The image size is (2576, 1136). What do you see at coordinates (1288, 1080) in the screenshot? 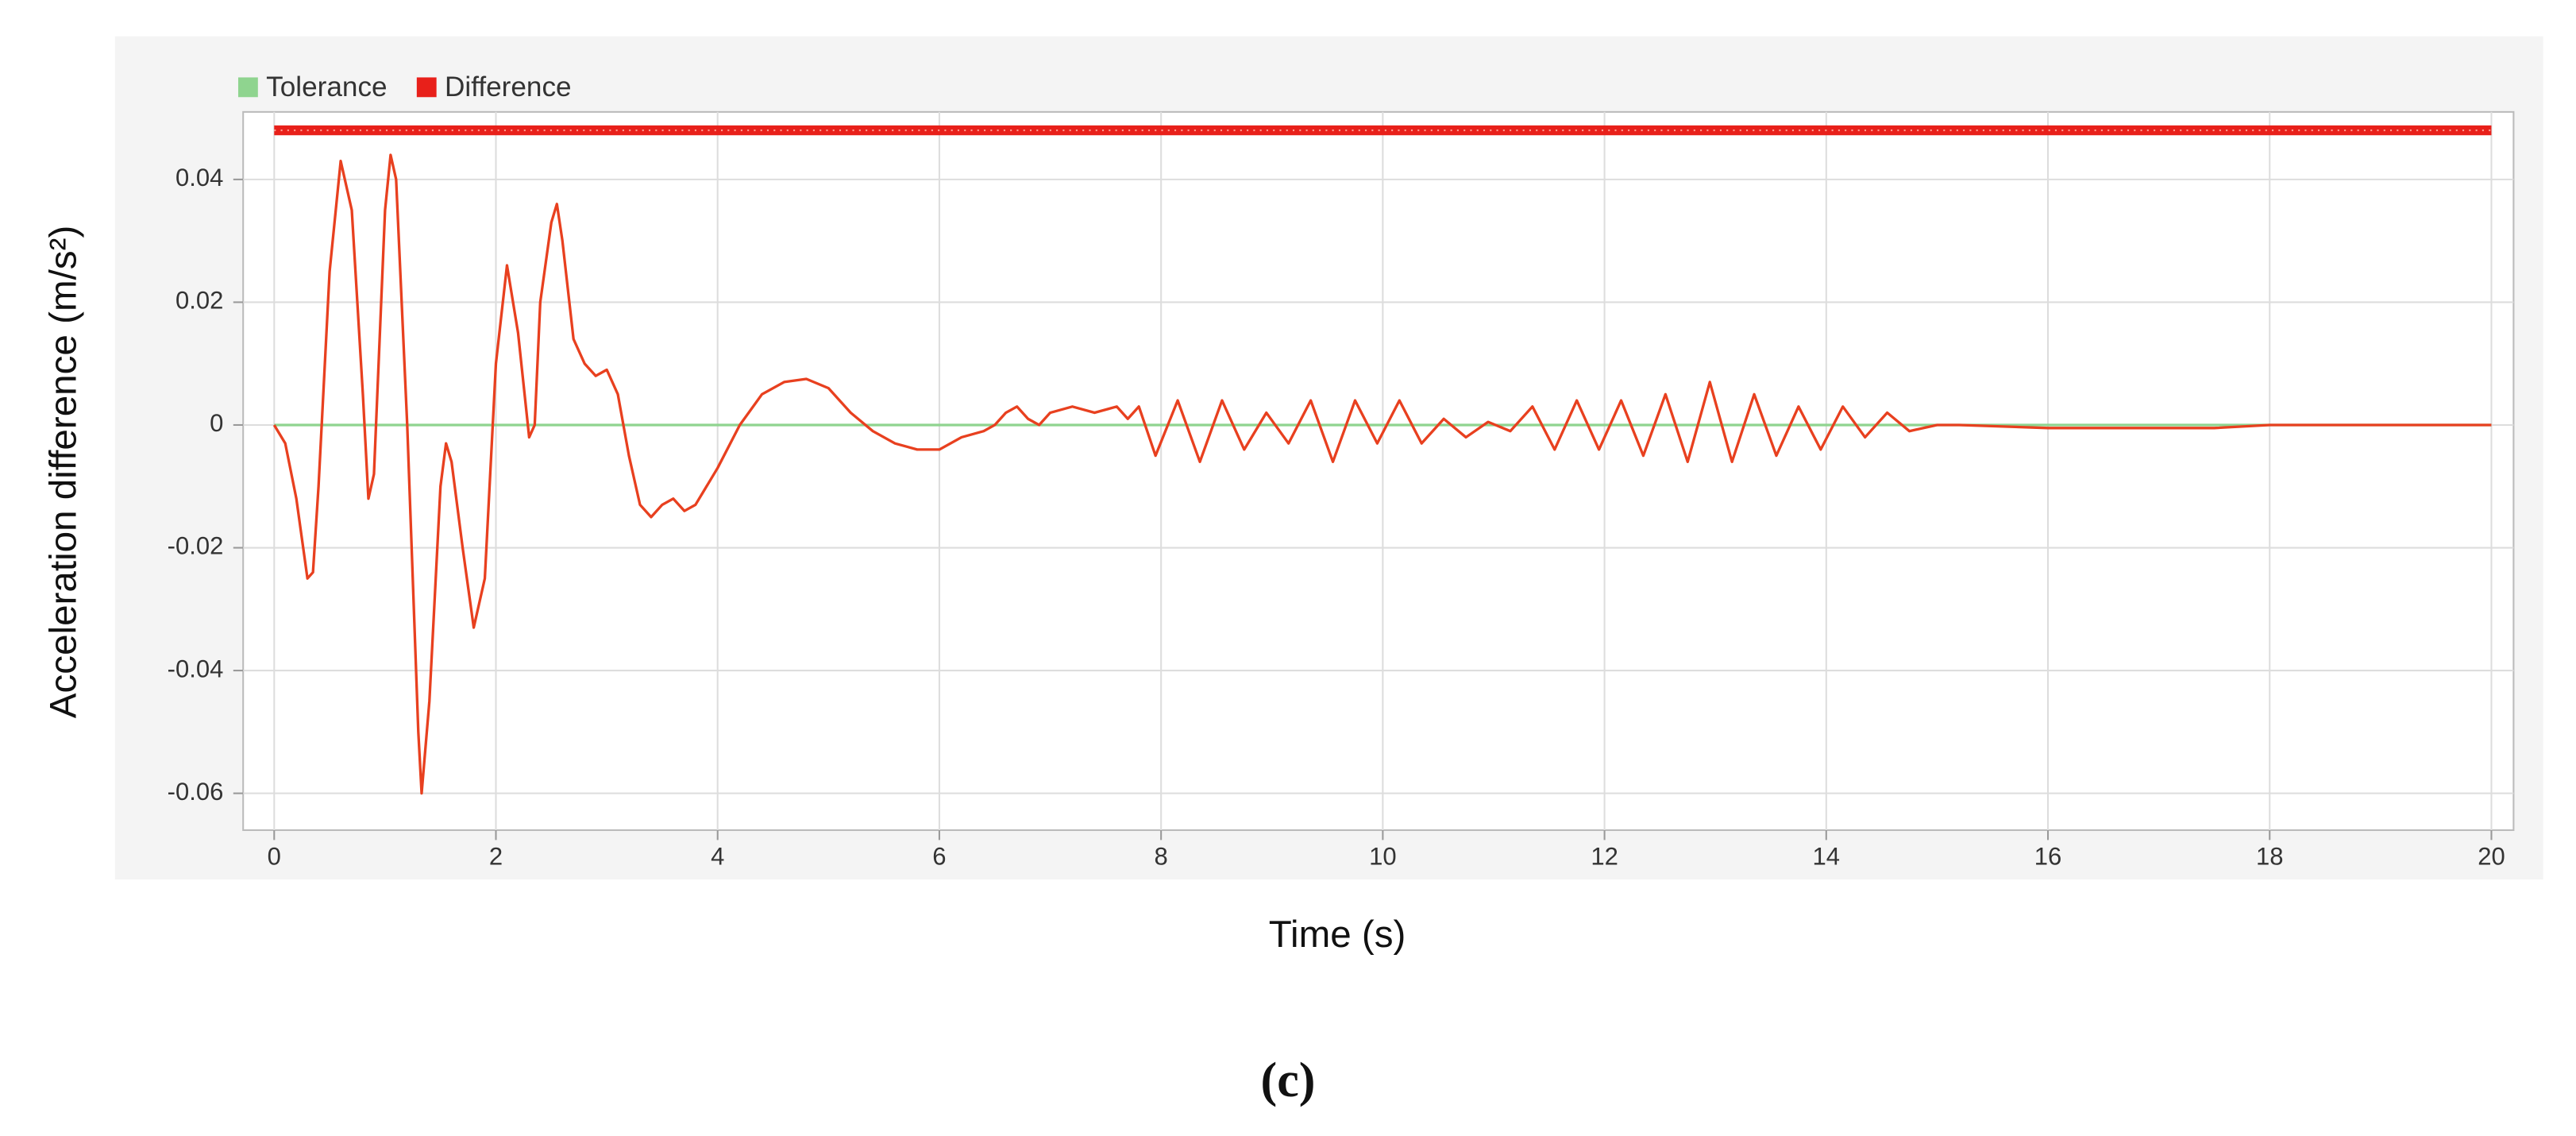
I see `caption: (c)` at bounding box center [1288, 1080].